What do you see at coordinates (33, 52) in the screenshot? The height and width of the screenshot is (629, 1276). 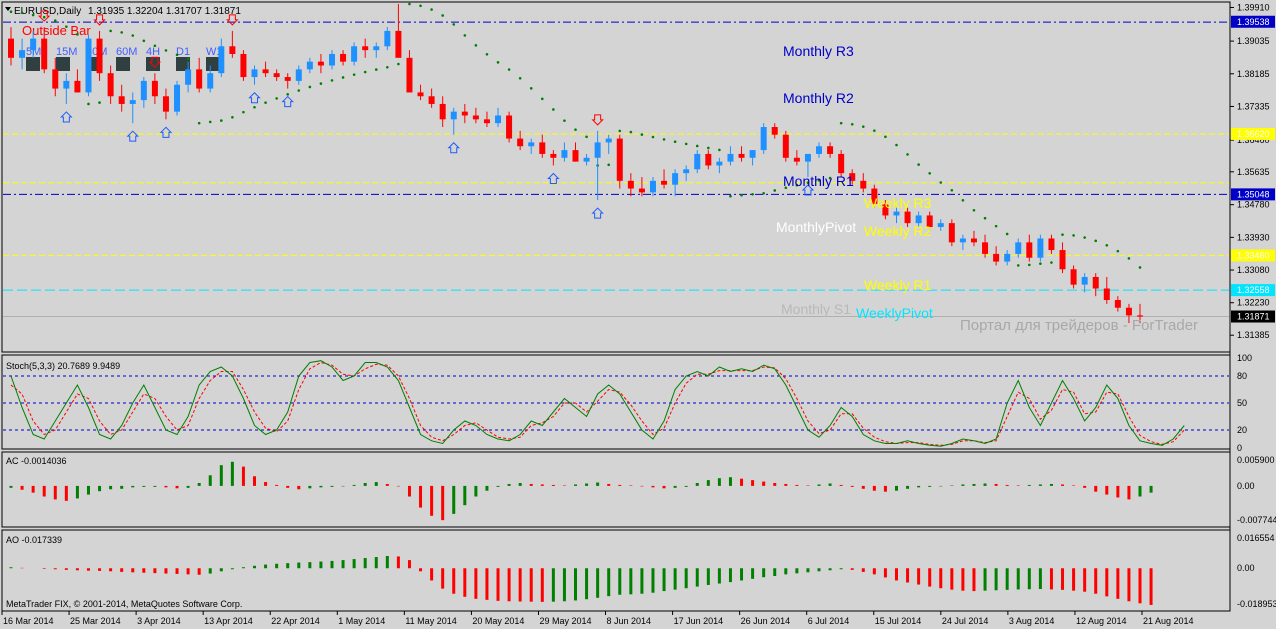 I see `timeframe-label: 5M` at bounding box center [33, 52].